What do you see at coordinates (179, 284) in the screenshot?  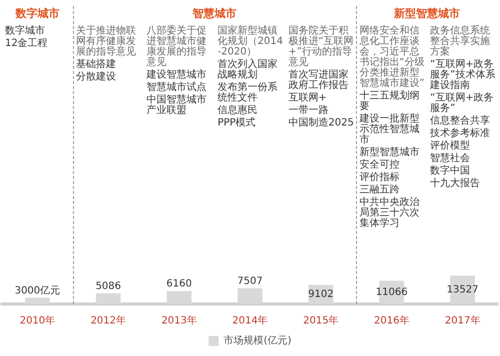 I see `data-label: 6160` at bounding box center [179, 284].